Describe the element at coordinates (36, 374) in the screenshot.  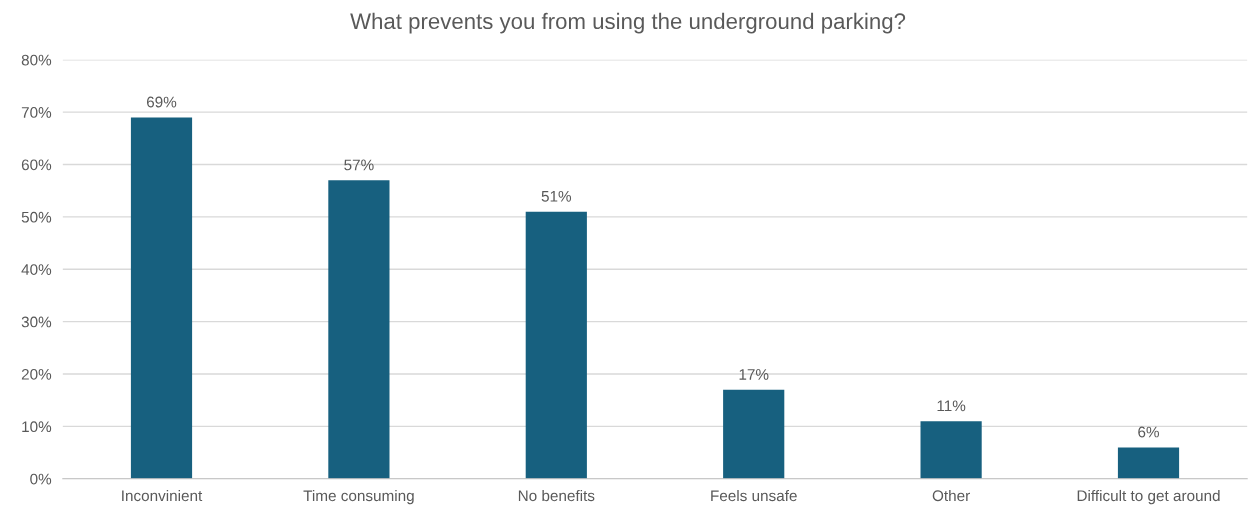
I see `y-tick-label: 20%` at that location.